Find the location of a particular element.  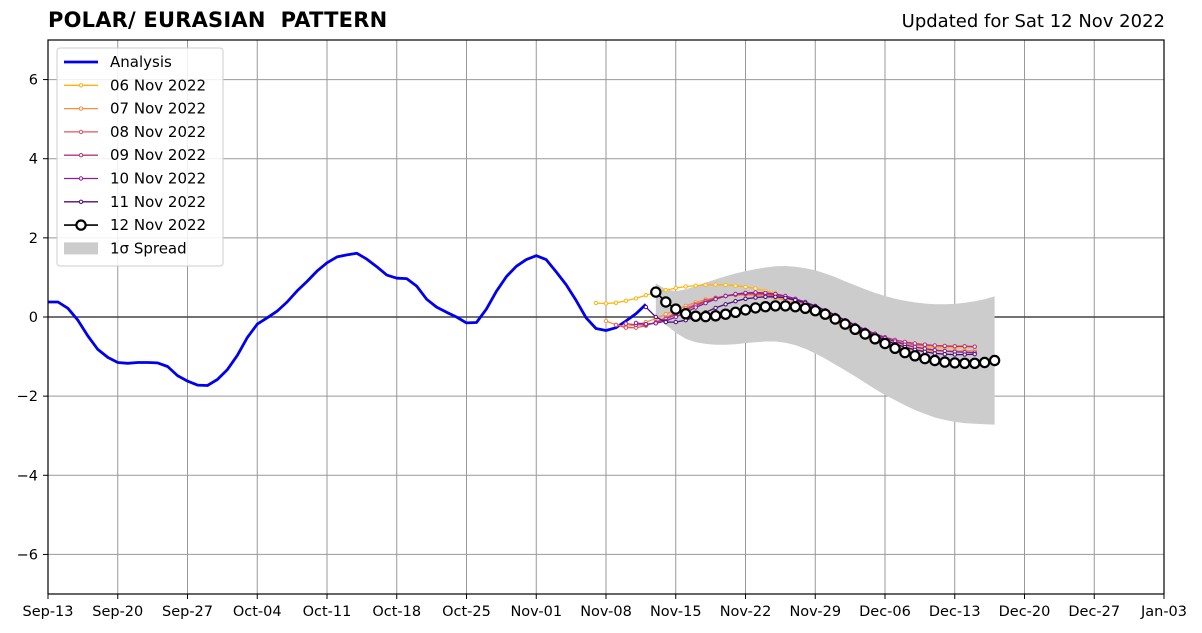

x-tick-label: Nov-22 is located at coordinates (746, 612).